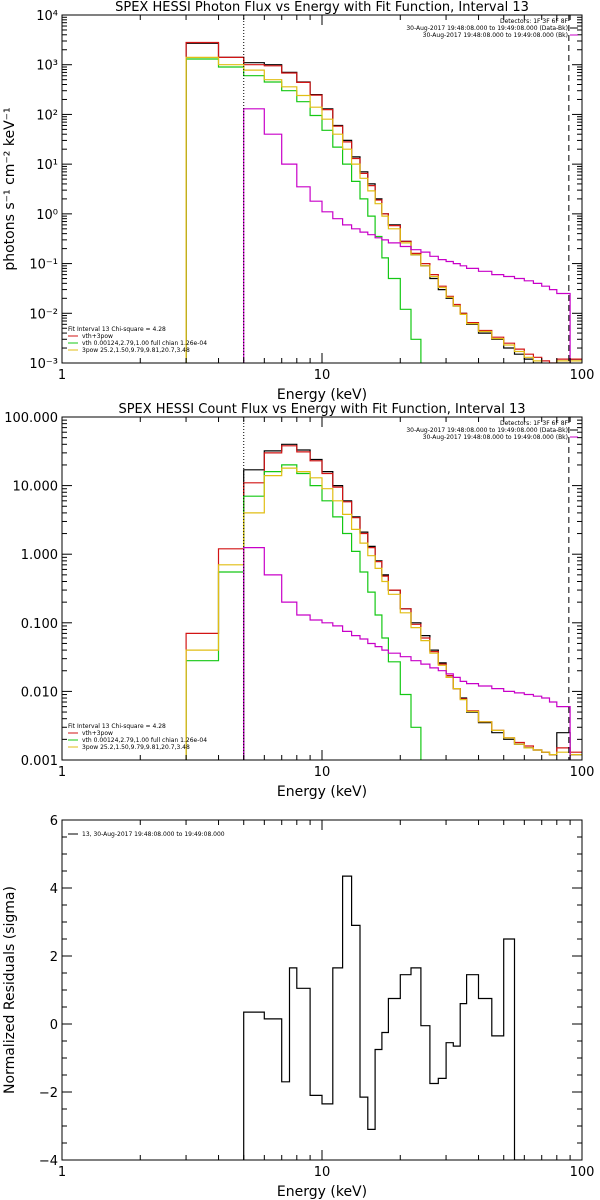 The image size is (600, 1200). Describe the element at coordinates (54, 889) in the screenshot. I see `y-tick-label: 4` at that location.